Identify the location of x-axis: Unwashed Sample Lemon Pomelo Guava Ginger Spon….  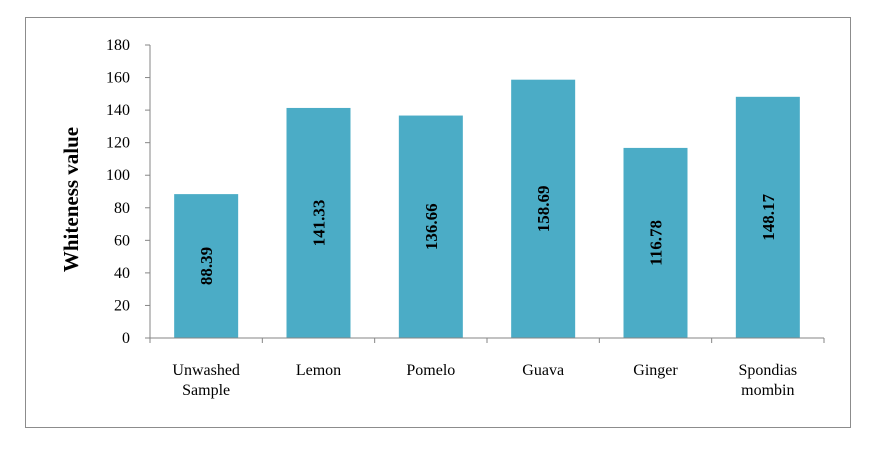
(487, 368).